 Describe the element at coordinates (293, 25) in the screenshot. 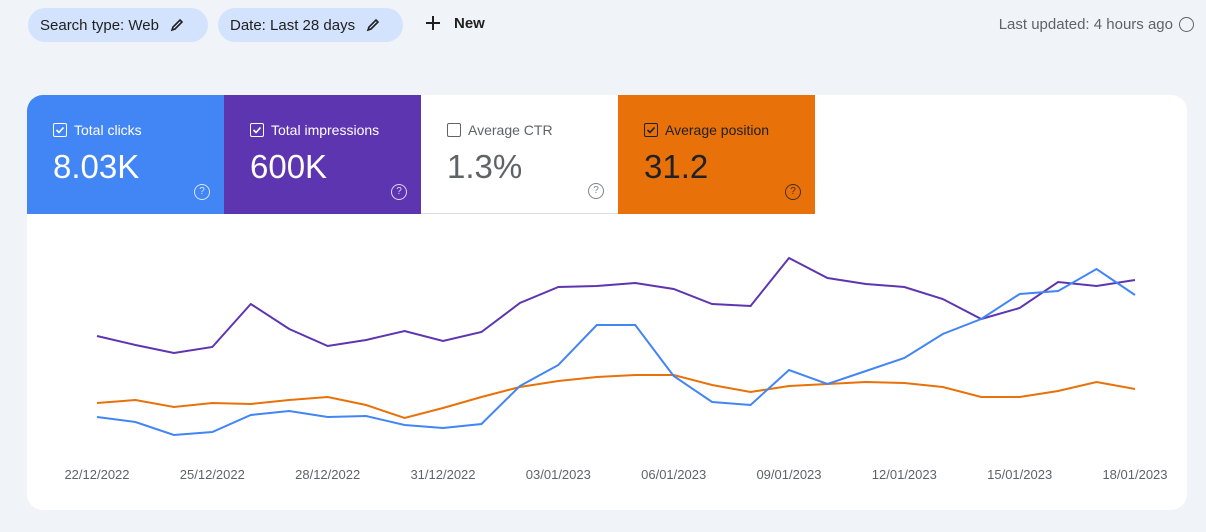

I see `chip-label: Date: Last 28 days` at that location.